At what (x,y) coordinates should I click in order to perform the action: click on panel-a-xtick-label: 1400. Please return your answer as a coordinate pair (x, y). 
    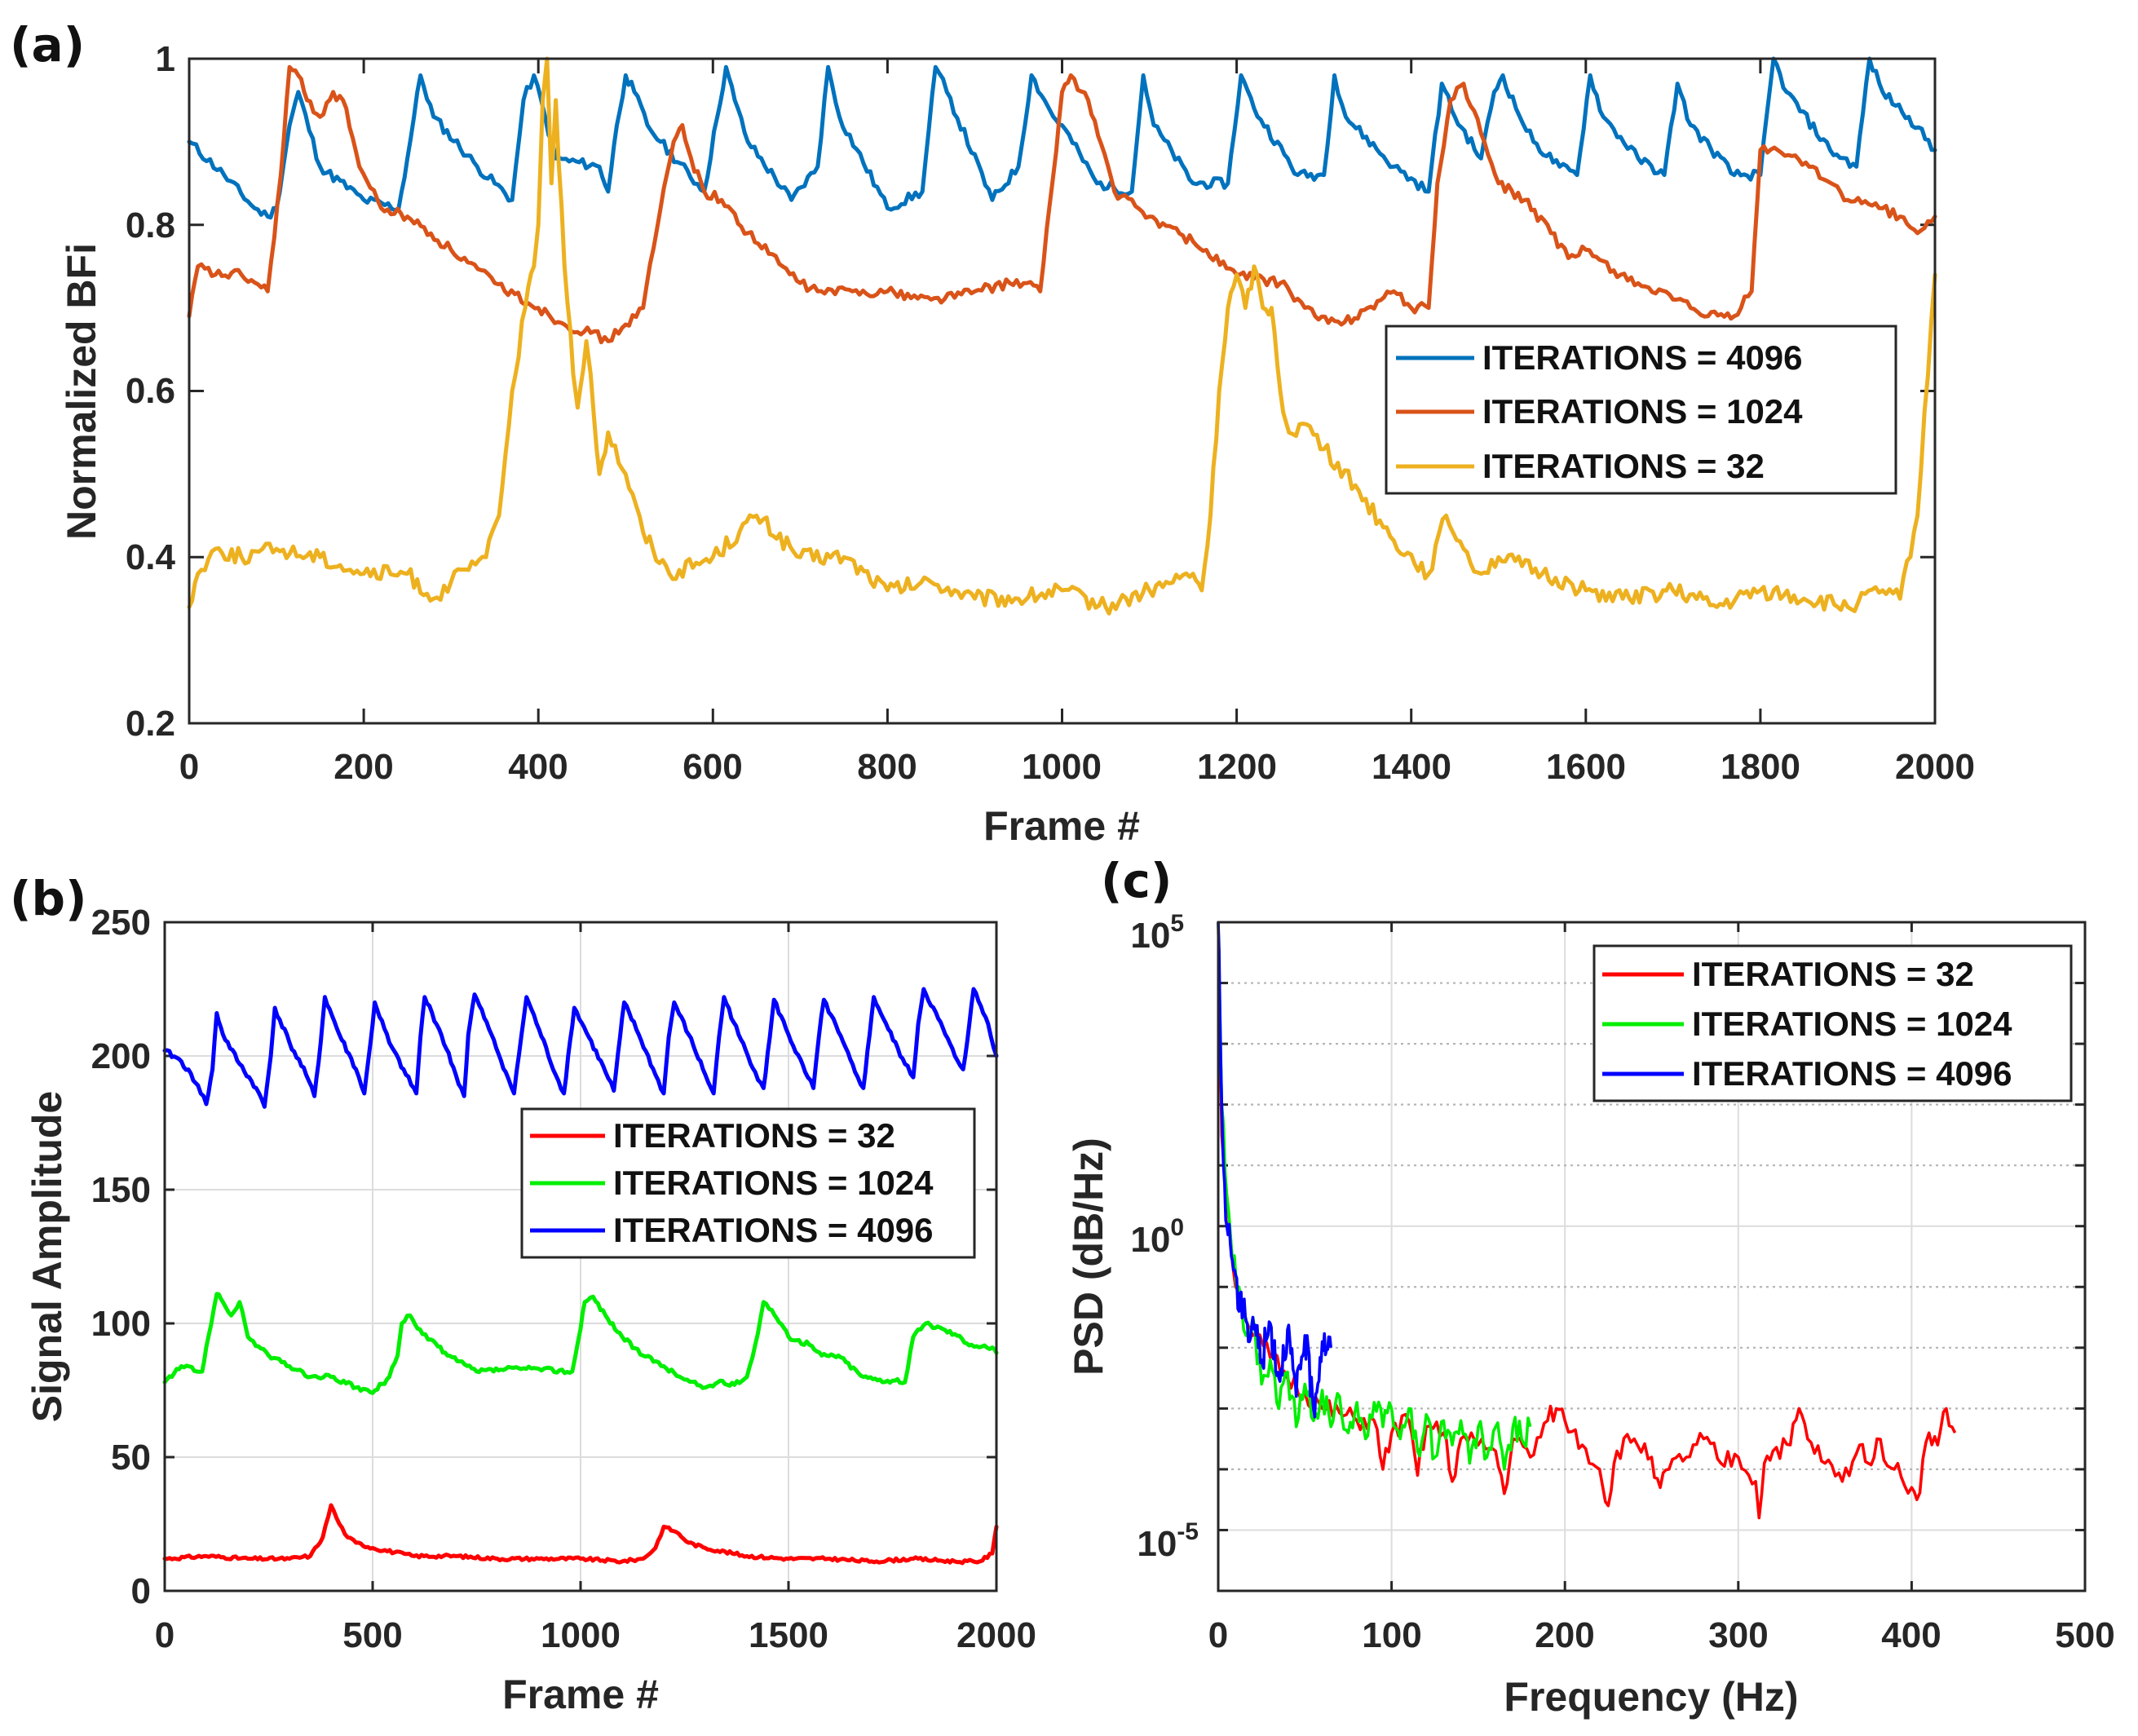
    Looking at the image, I should click on (1412, 767).